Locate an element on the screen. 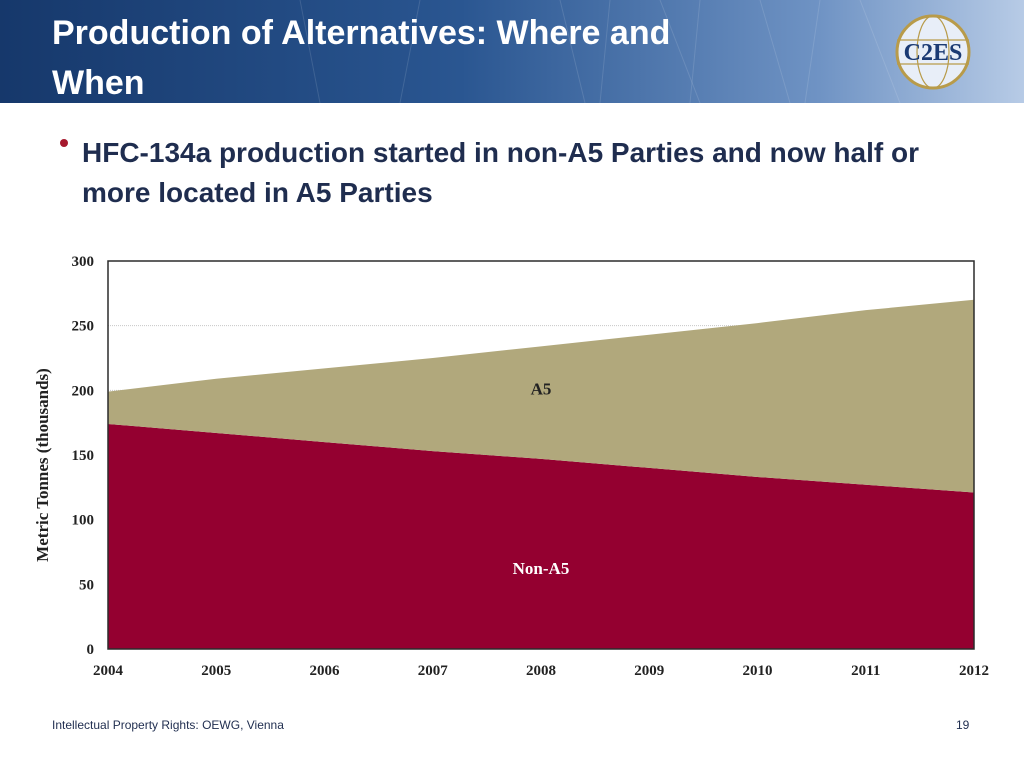  series-label: A5 is located at coordinates (541, 389).